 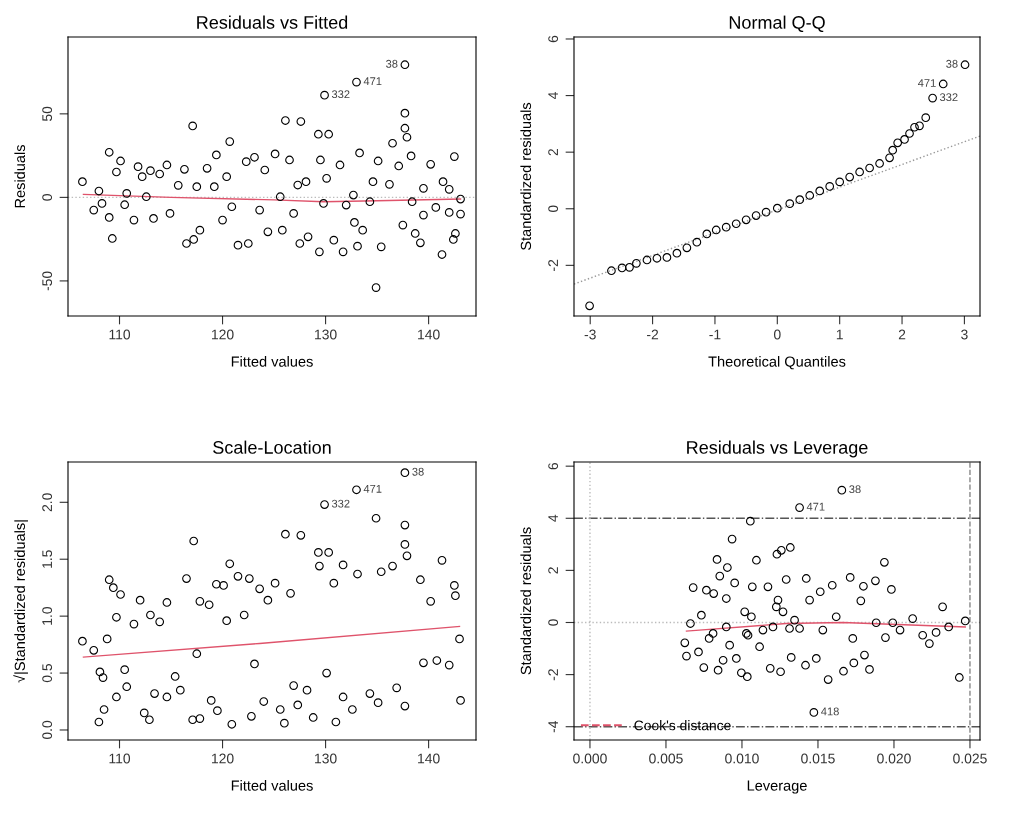 What do you see at coordinates (653, 334) in the screenshot?
I see `x-tick-label: -2` at bounding box center [653, 334].